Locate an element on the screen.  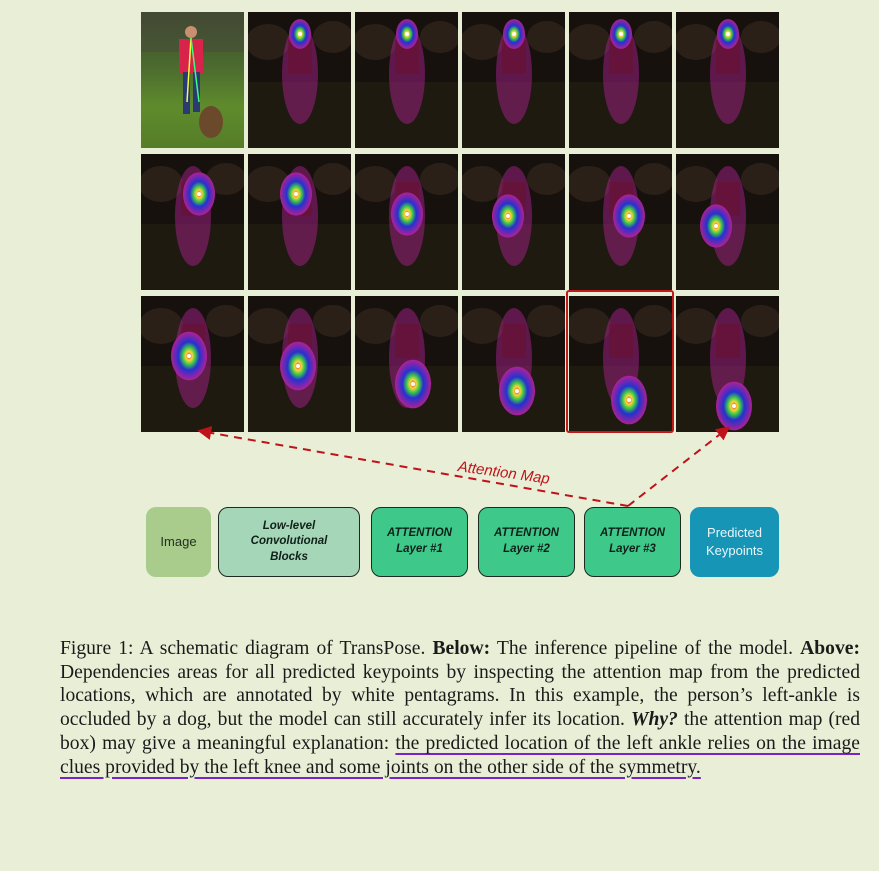
input-photo is located at coordinates (192, 80).